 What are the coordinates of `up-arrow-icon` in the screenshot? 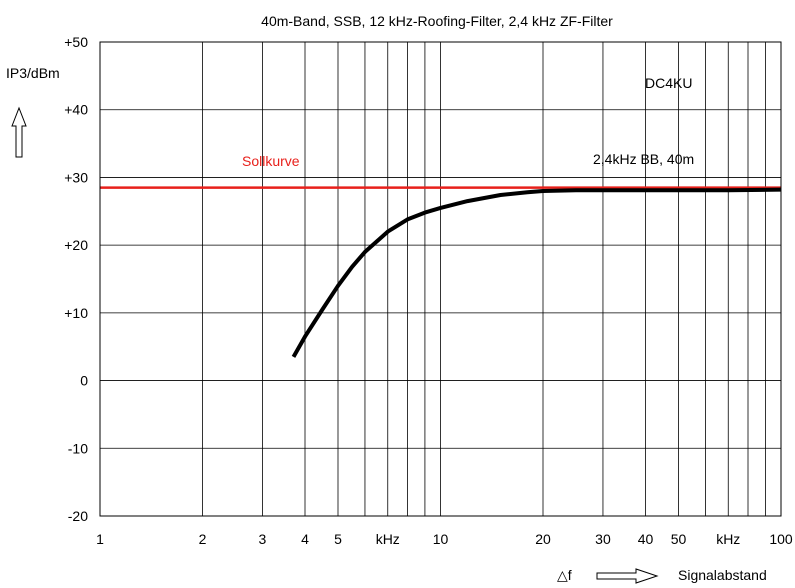 It's located at (19, 132).